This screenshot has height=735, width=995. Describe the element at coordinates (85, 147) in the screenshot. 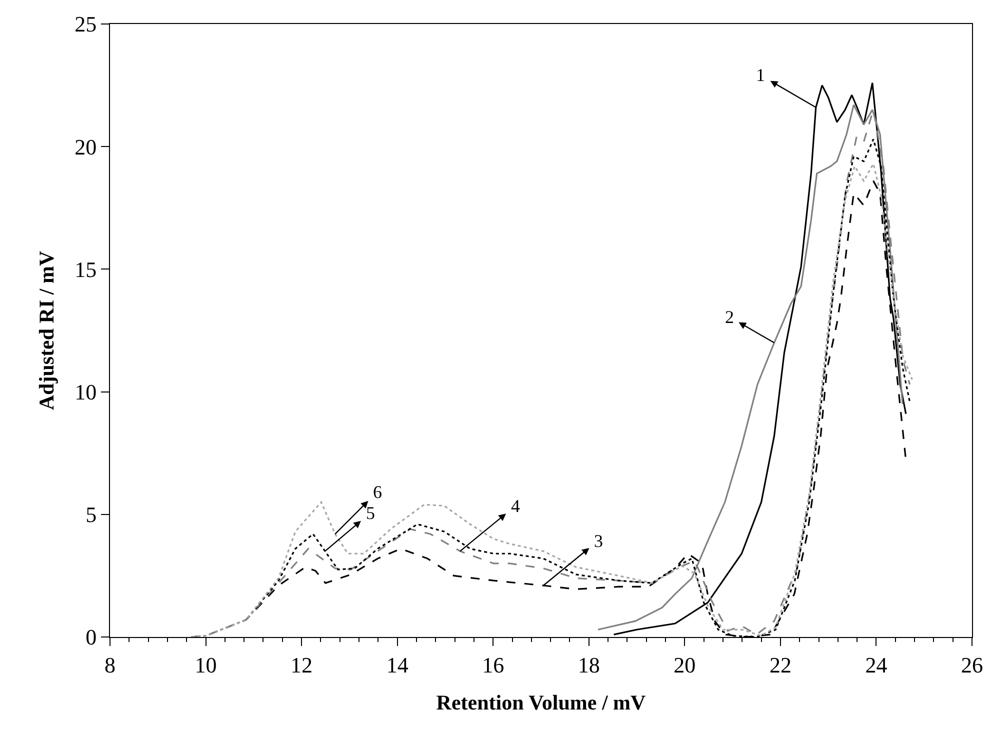

I see `y-tick-label: 20` at that location.